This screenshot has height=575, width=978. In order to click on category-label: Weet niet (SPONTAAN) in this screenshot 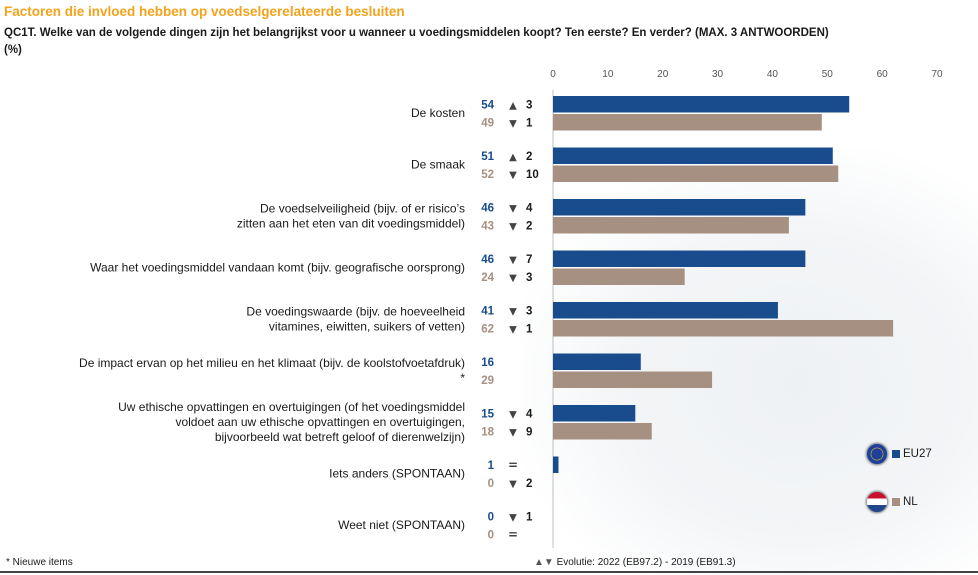, I will do `click(401, 525)`.